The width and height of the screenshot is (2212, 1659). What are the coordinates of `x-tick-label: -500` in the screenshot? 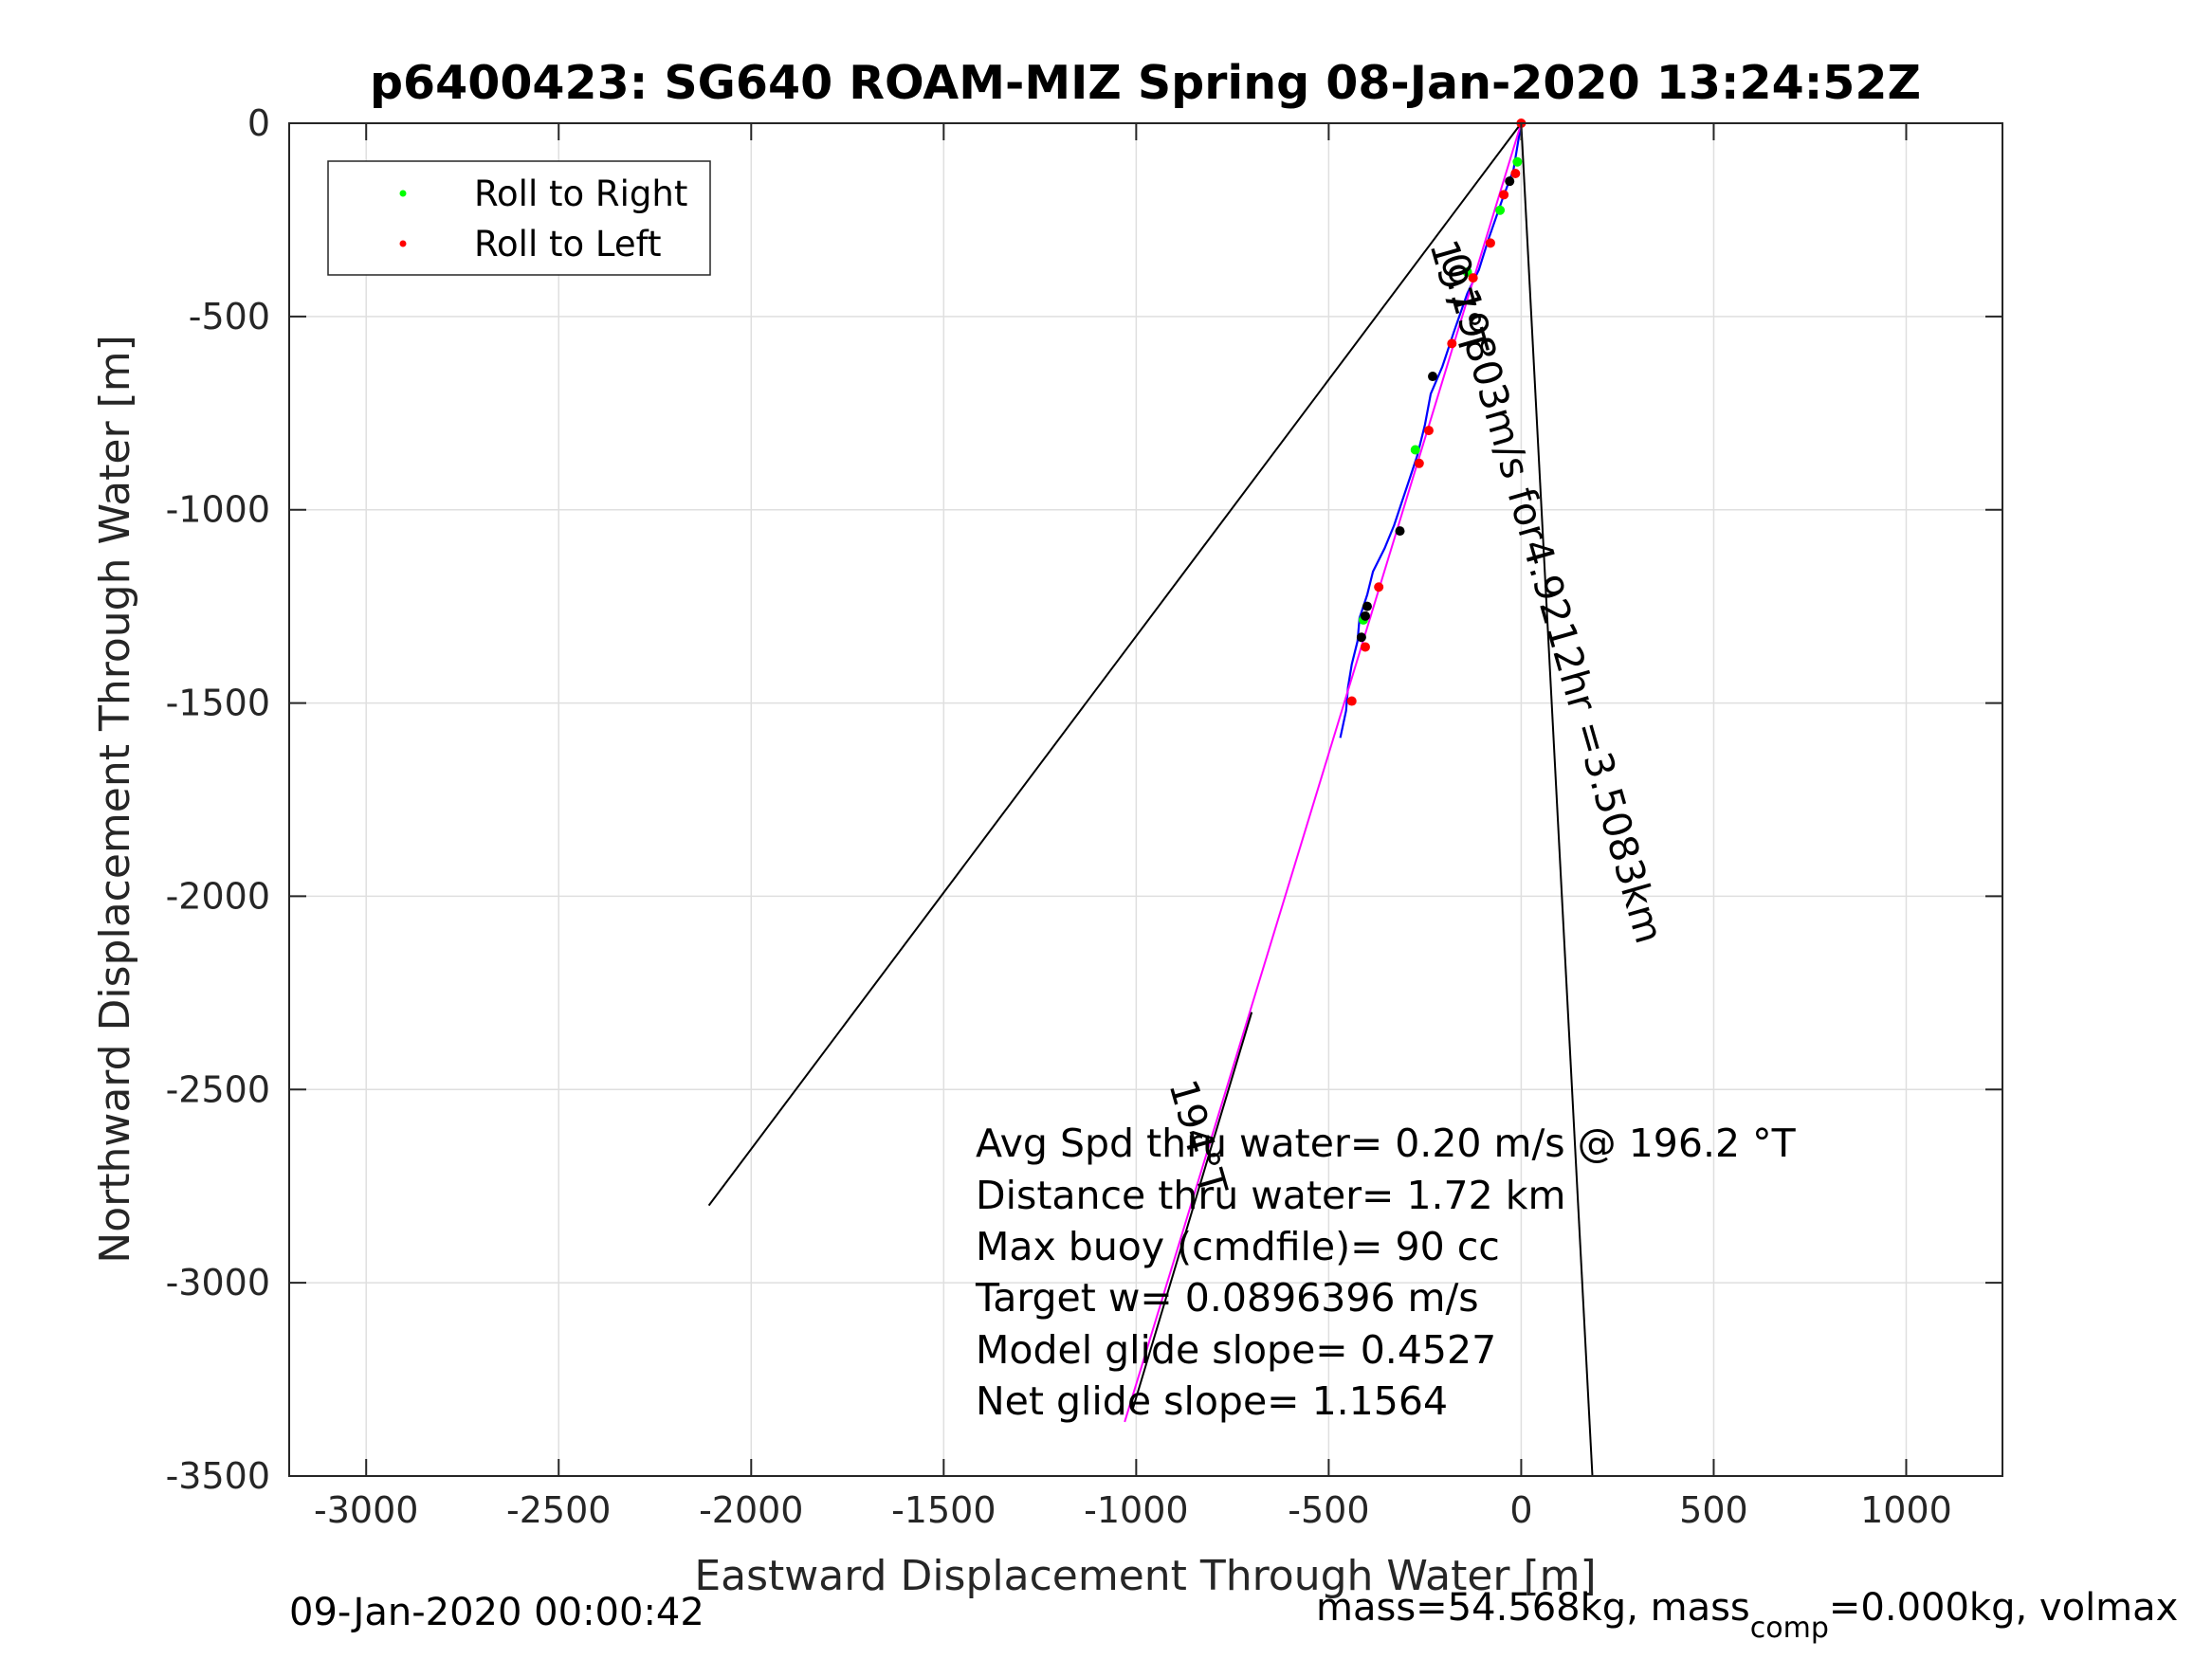 It's located at (1328, 1510).